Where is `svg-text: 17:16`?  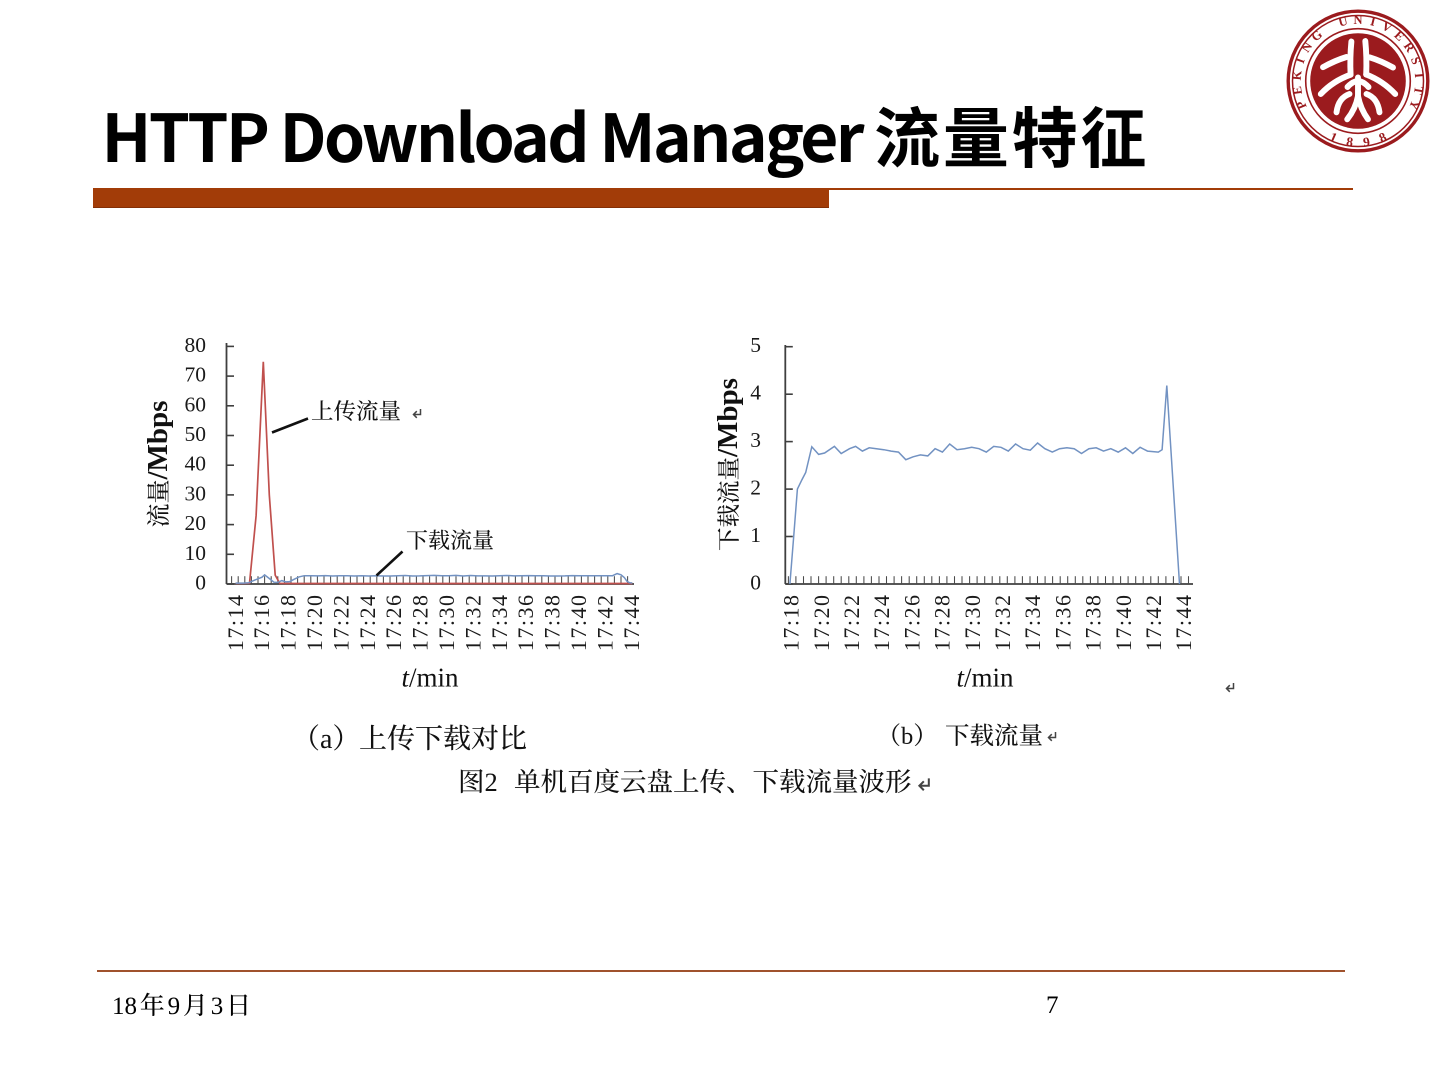 svg-text: 17:16 is located at coordinates (261, 623).